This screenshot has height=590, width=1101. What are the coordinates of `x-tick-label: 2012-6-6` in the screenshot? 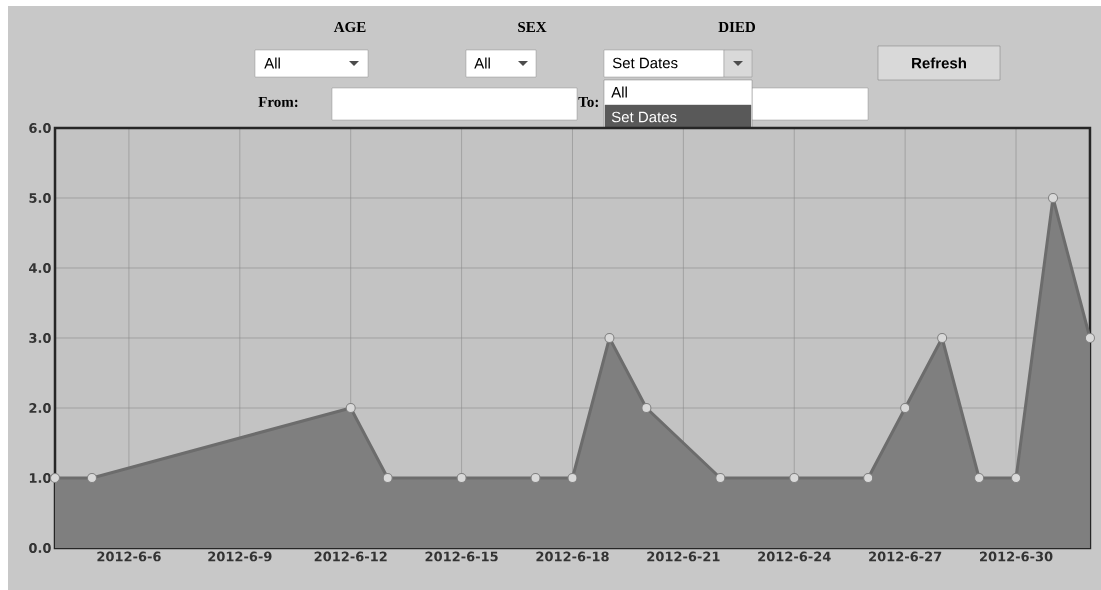 It's located at (129, 556).